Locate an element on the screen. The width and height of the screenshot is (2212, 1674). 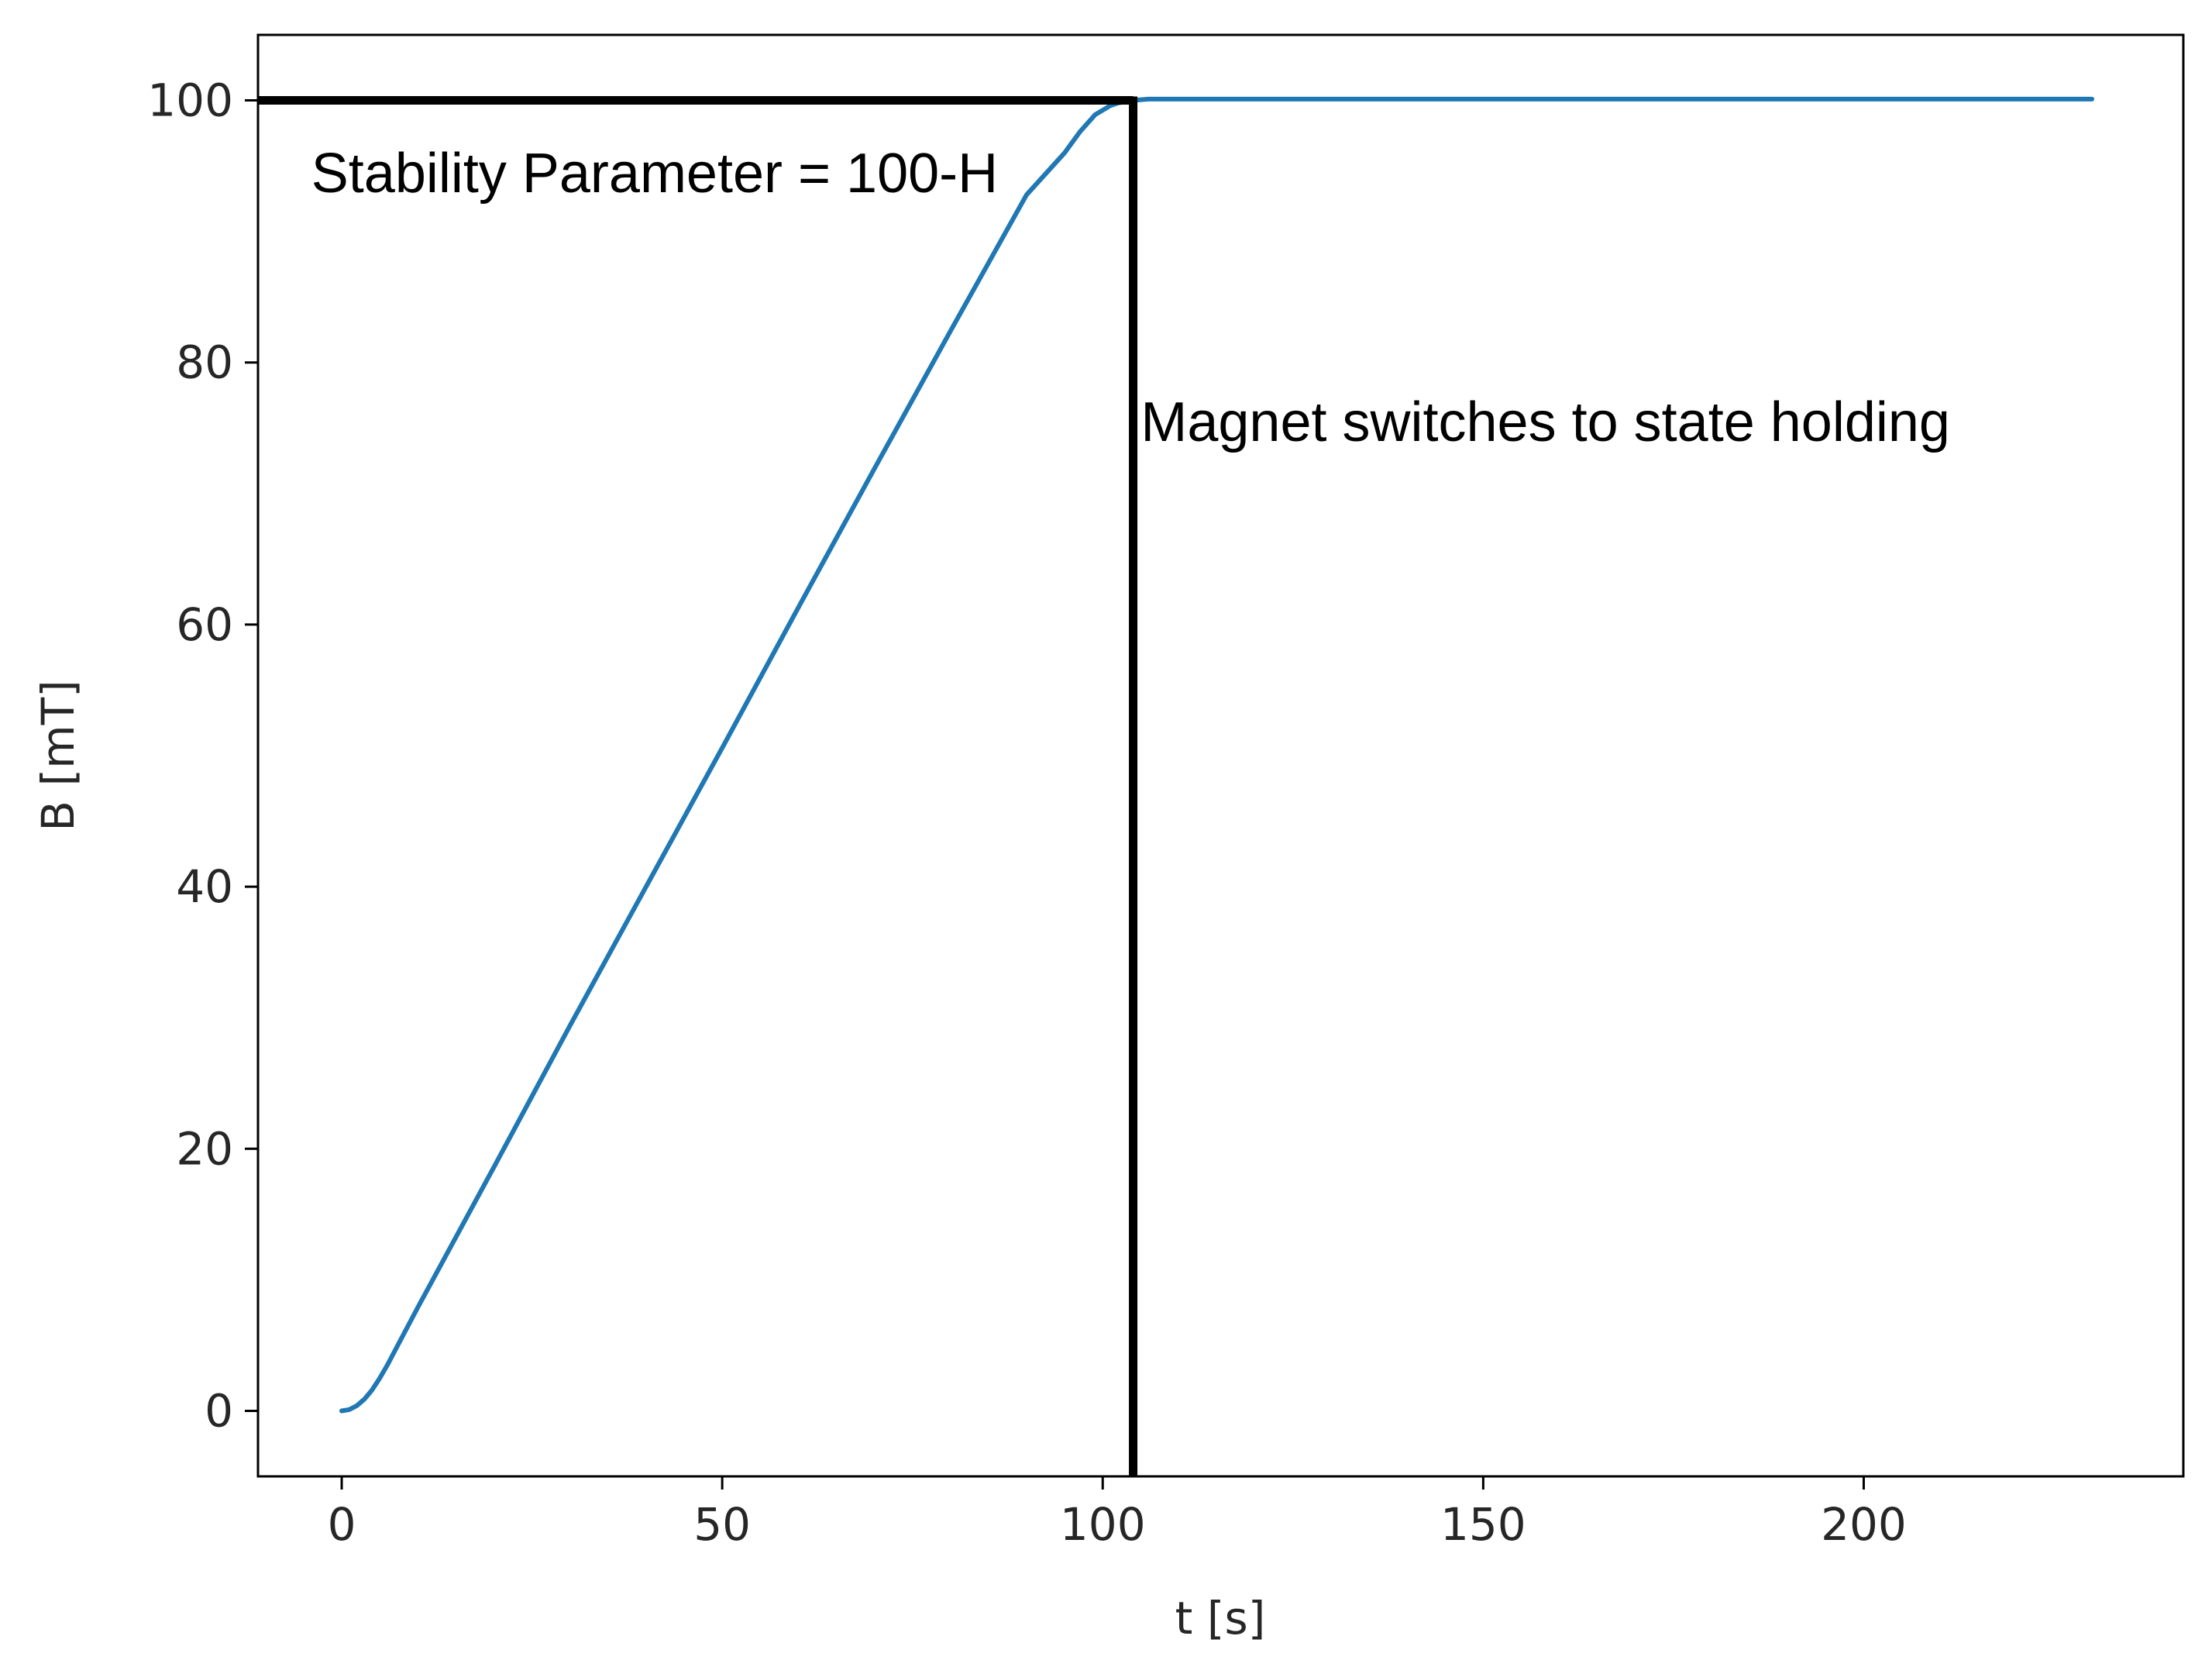
x-tick-layer: 0 50 100 150 200 is located at coordinates (1117, 1513).